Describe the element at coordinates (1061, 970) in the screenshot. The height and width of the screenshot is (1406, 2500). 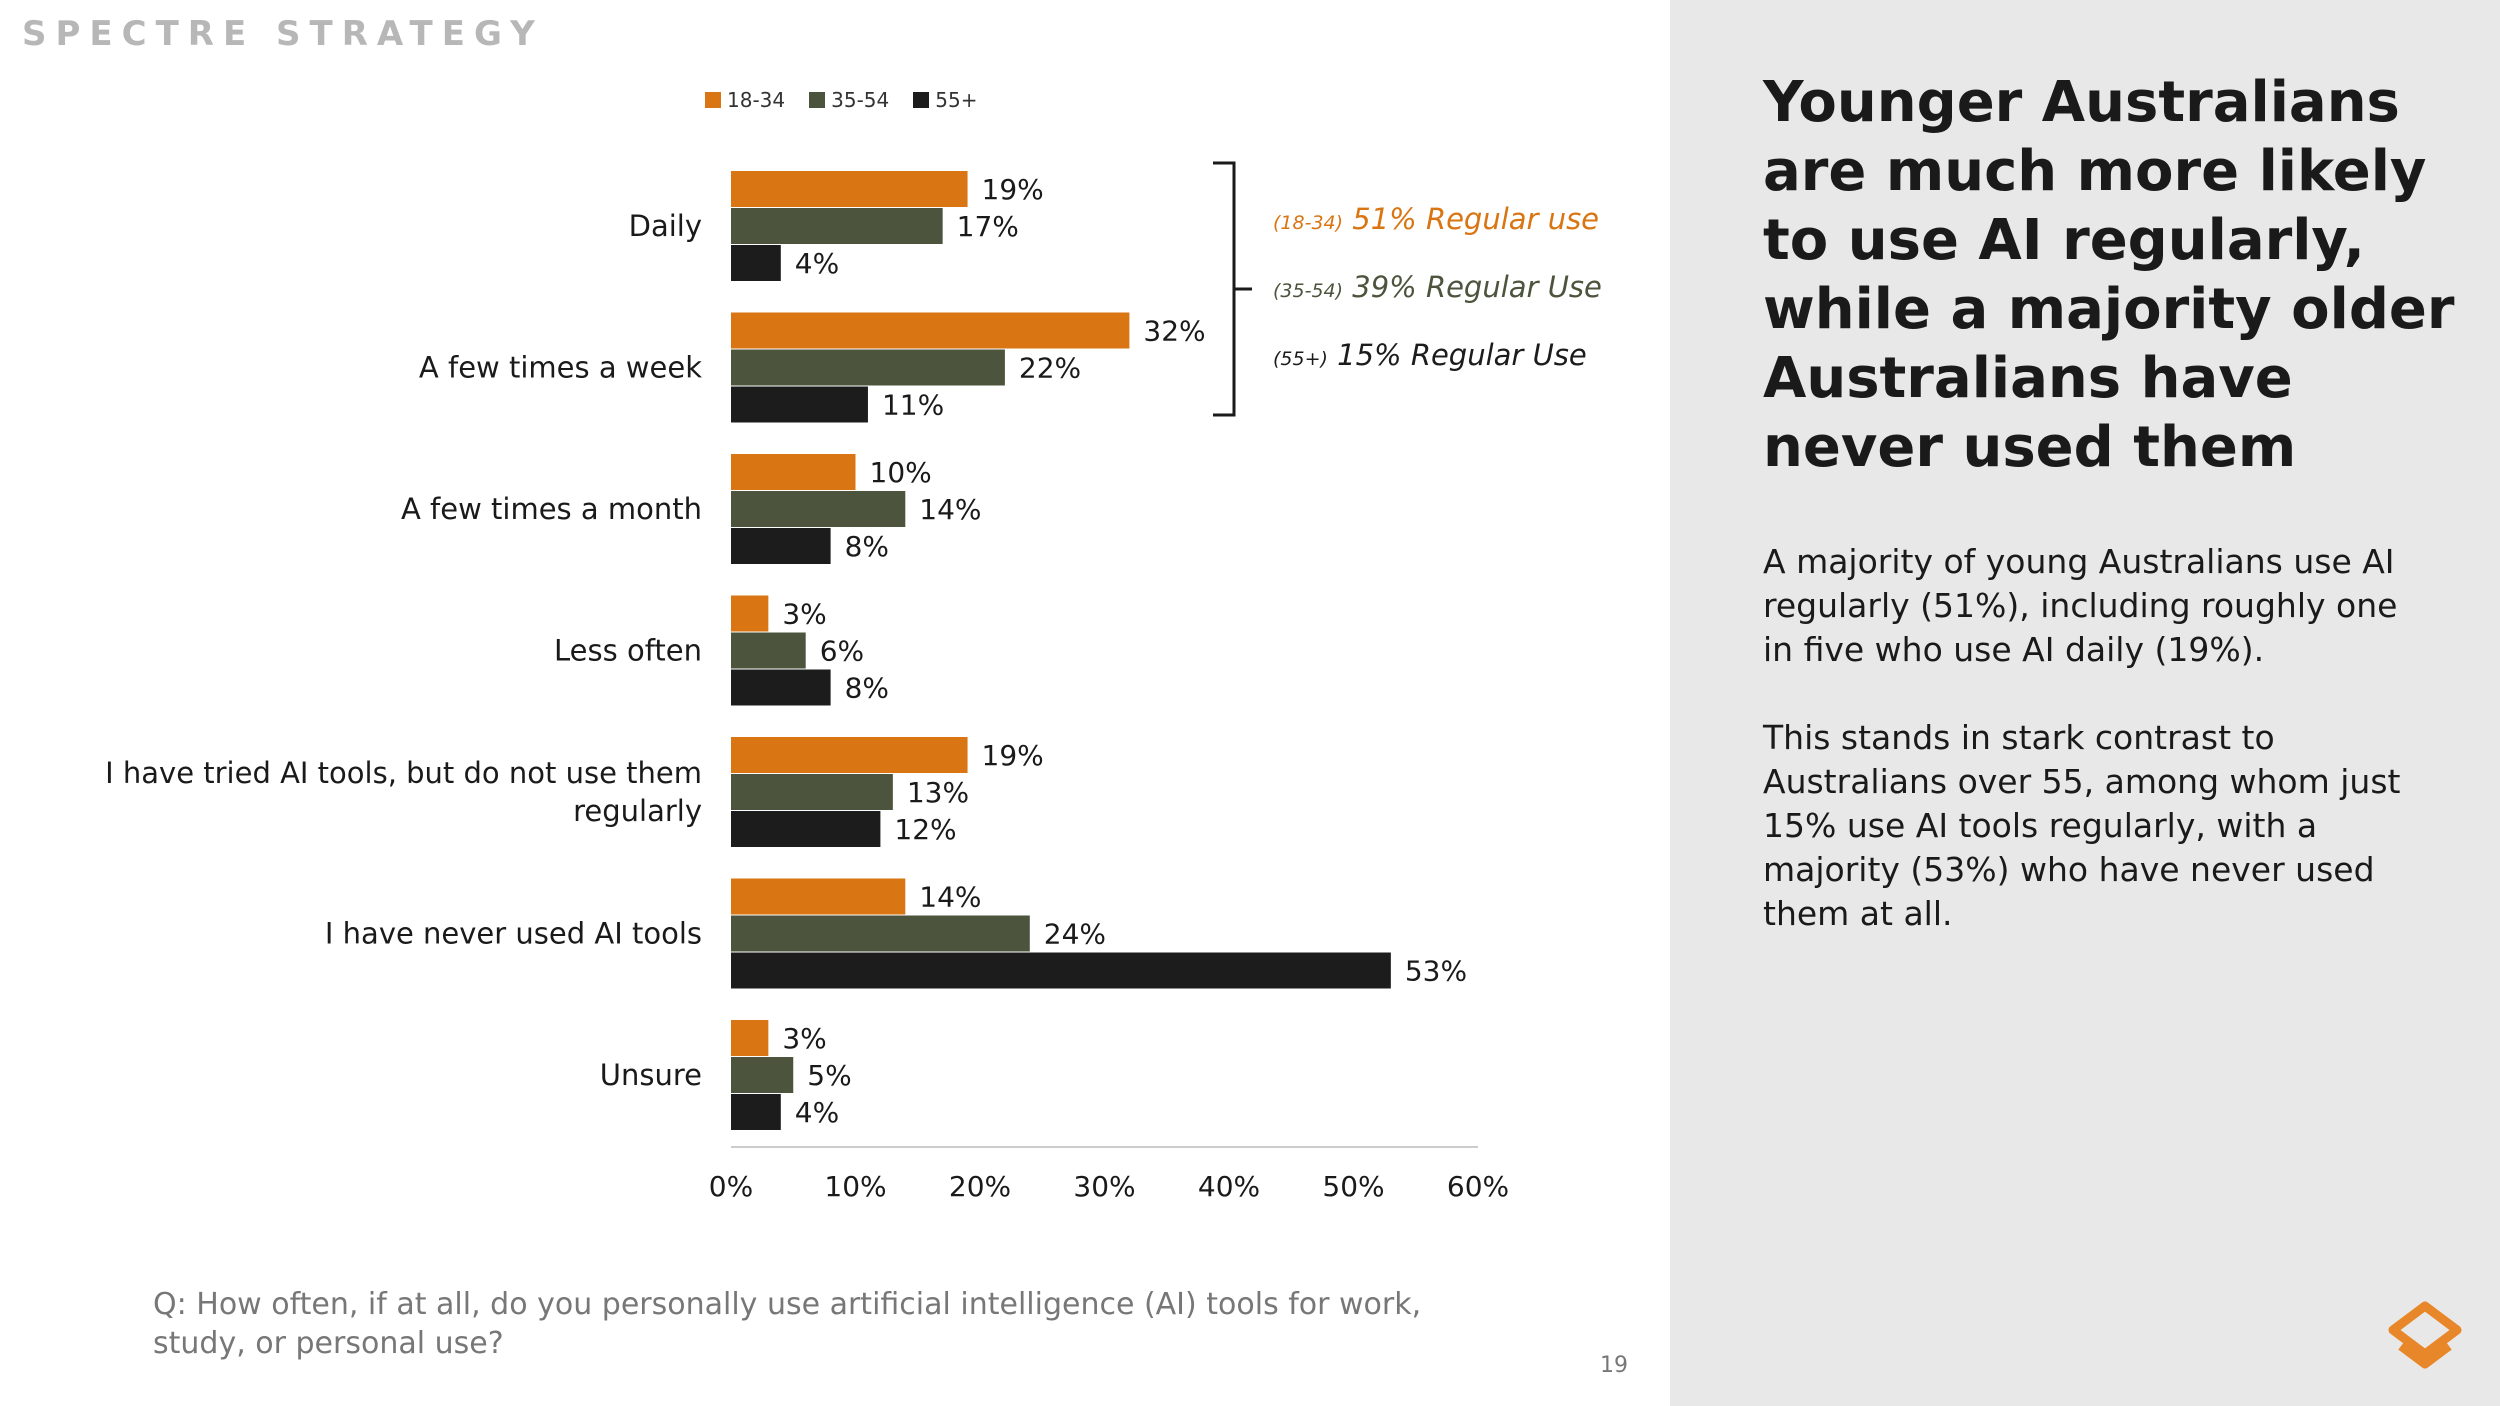
I see `bar-55+-5` at that location.